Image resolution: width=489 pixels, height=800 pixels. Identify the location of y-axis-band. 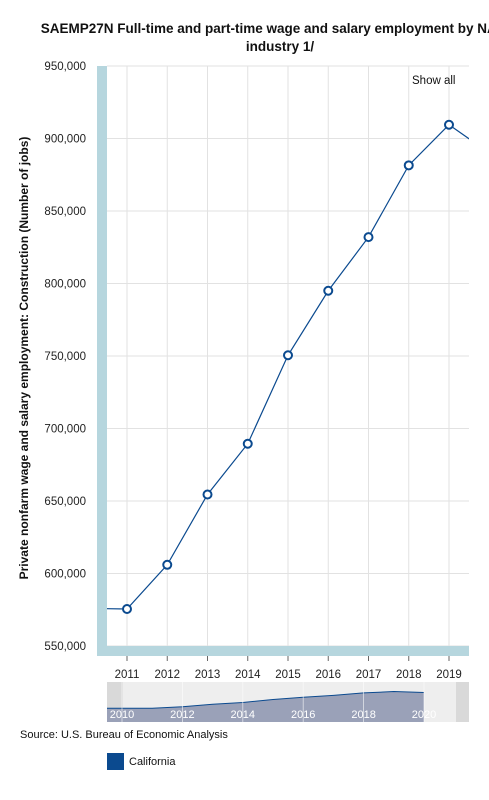
(102, 356).